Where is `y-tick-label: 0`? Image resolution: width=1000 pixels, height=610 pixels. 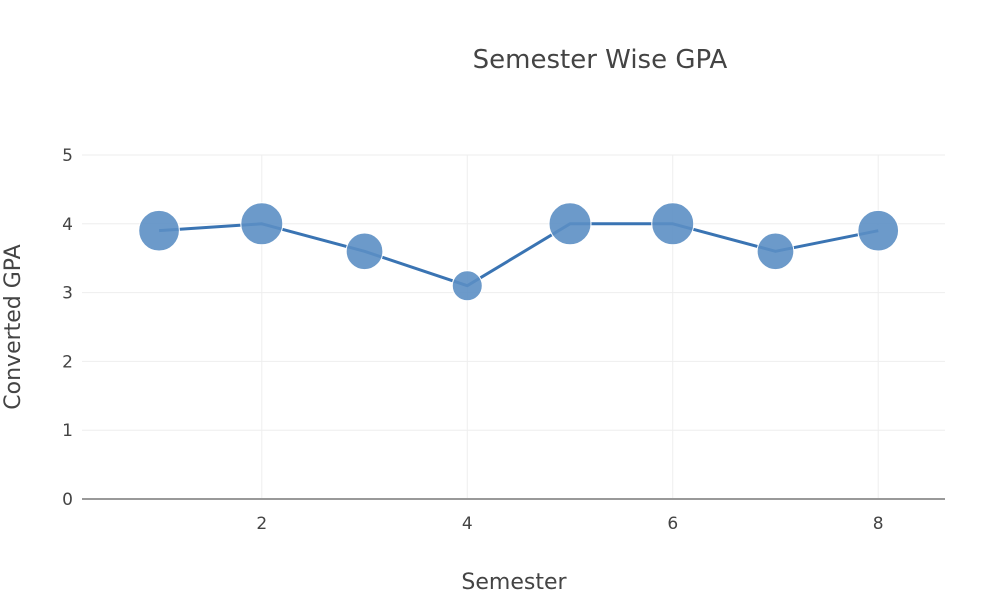 y-tick-label: 0 is located at coordinates (67, 500).